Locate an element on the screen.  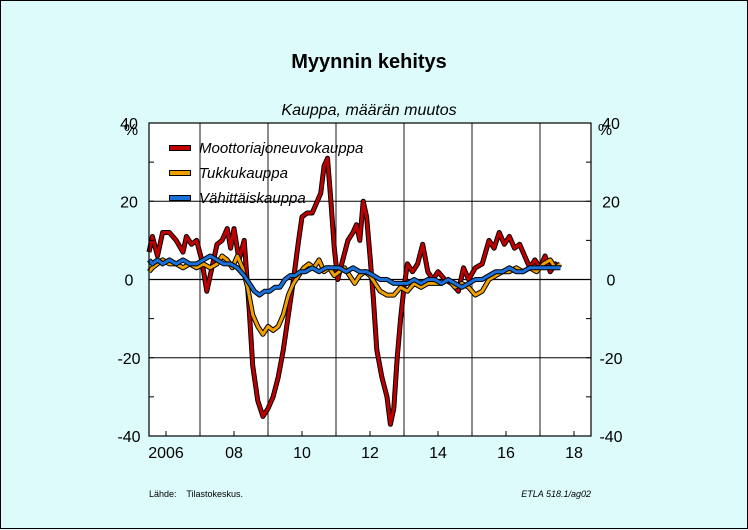
y-tick-label-right: -20 is located at coordinates (610, 359).